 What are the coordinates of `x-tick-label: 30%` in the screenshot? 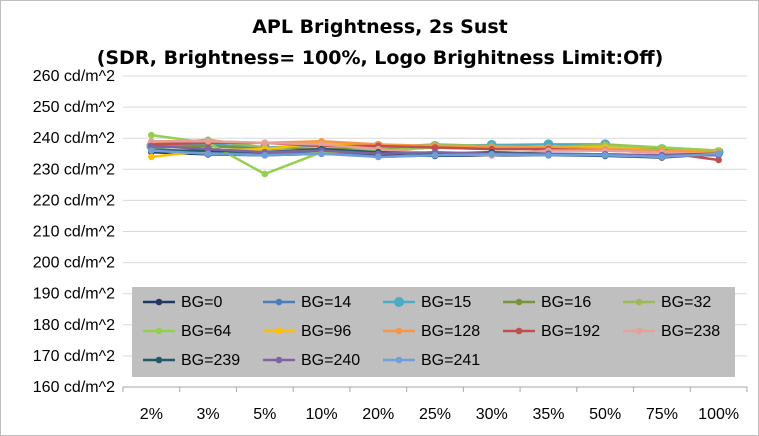 It's located at (492, 414).